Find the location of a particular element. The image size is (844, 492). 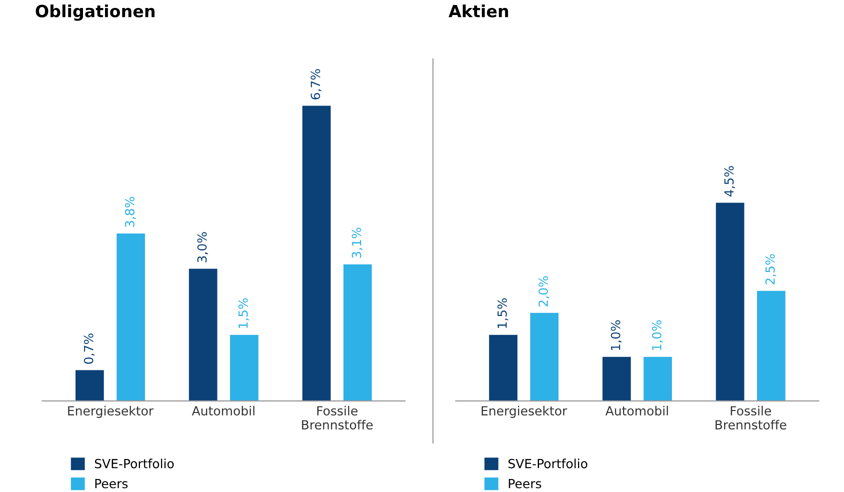

chart-title: Aktien is located at coordinates (478, 11).